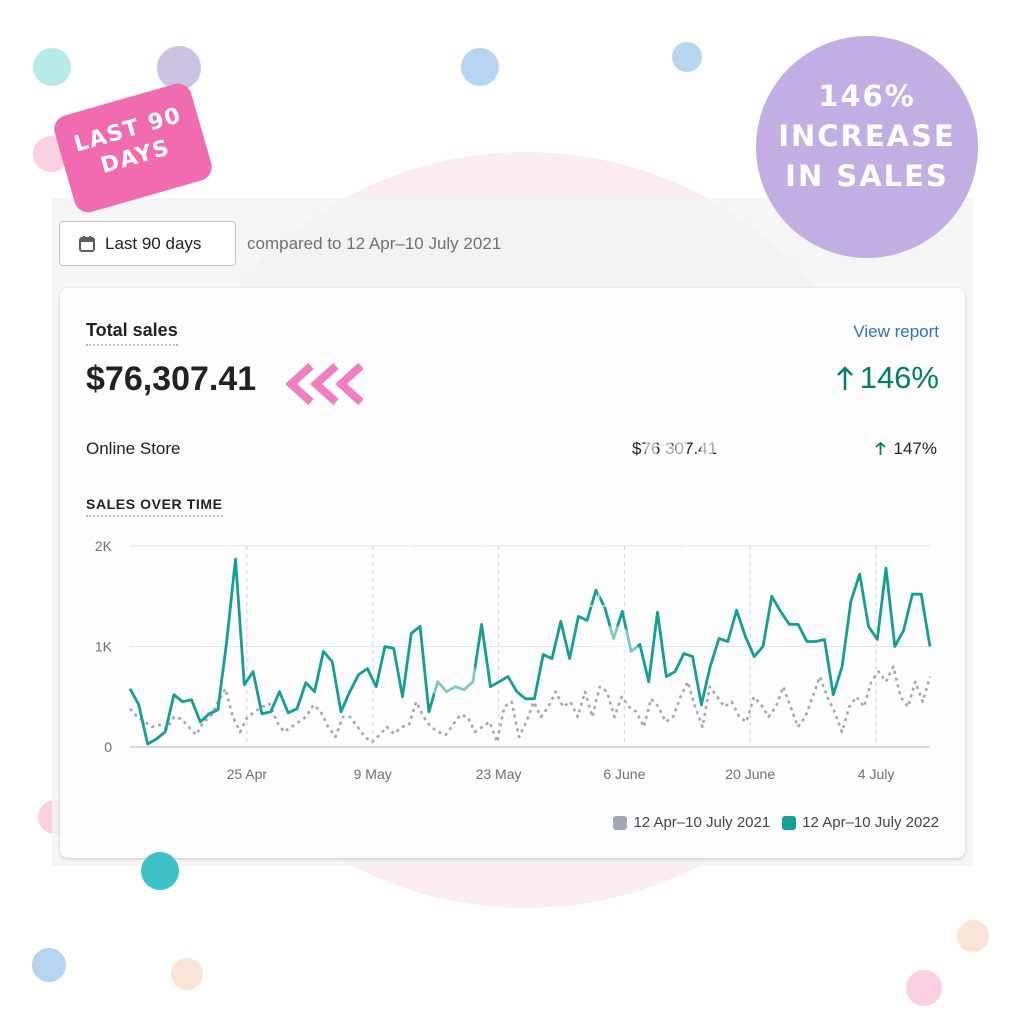  I want to click on y-tick-label: 0, so click(108, 747).